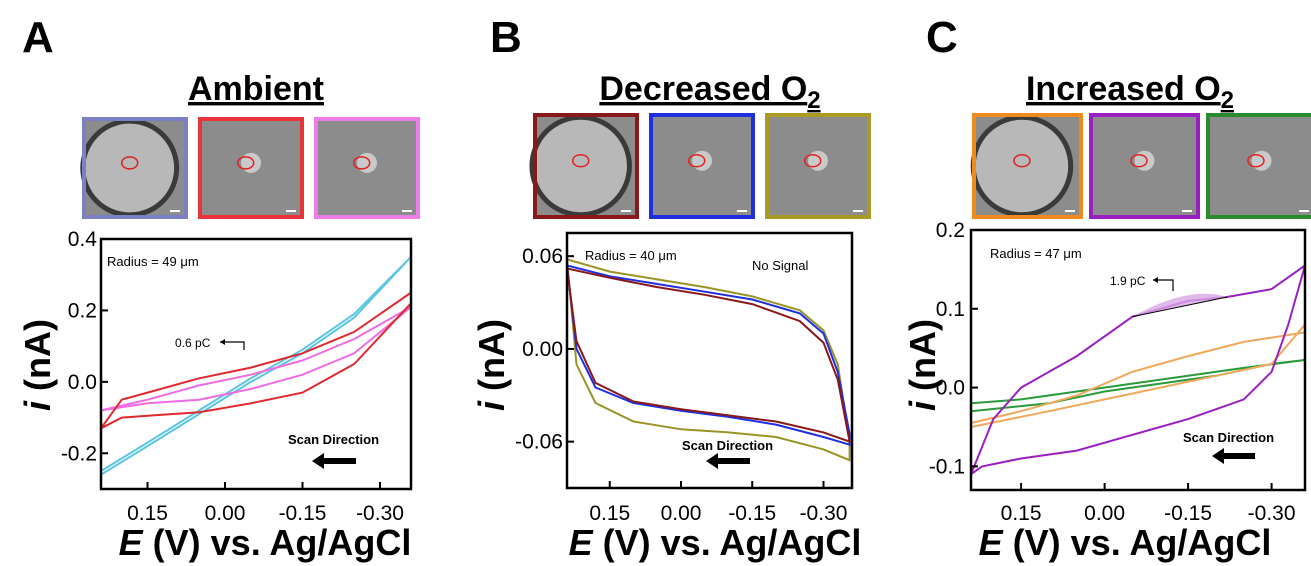 This screenshot has height=566, width=1311. I want to click on panel-title: Ambient, so click(256, 89).